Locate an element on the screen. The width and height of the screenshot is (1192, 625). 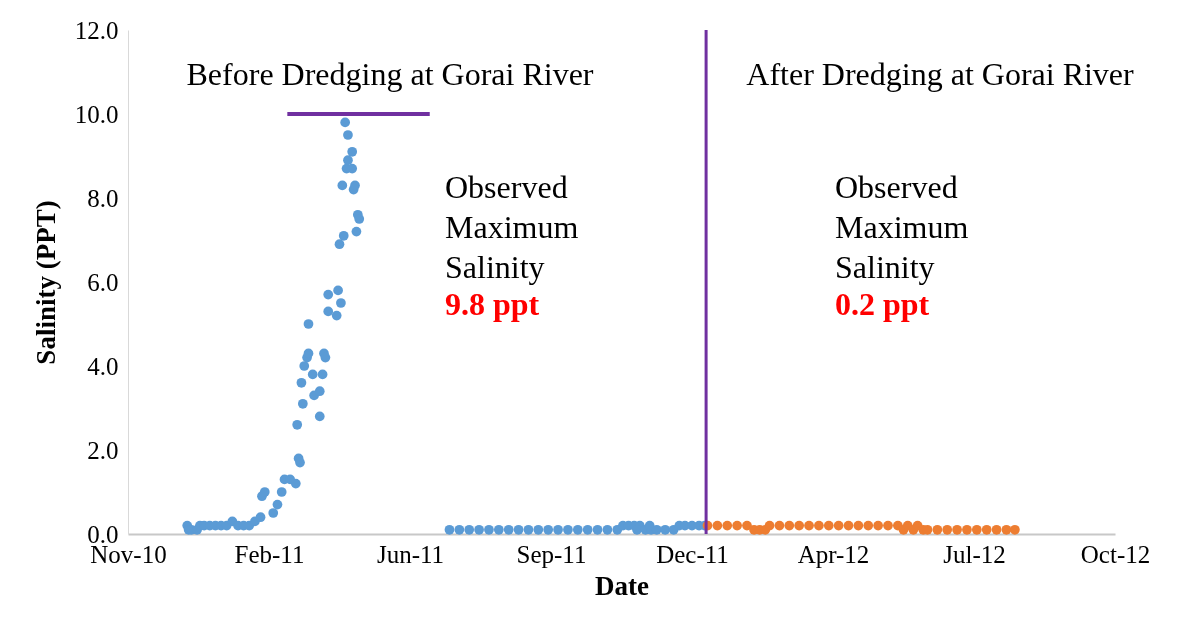
x-tick-label: Jul-12 is located at coordinates (974, 554).